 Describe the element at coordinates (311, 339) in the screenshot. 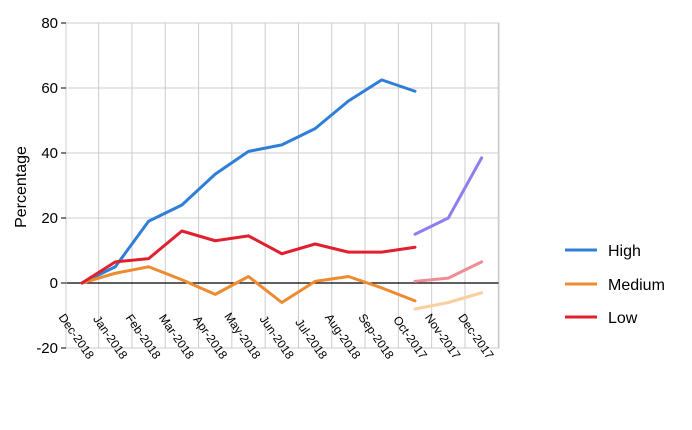

I see `x-tick-label: Jul-2018` at that location.